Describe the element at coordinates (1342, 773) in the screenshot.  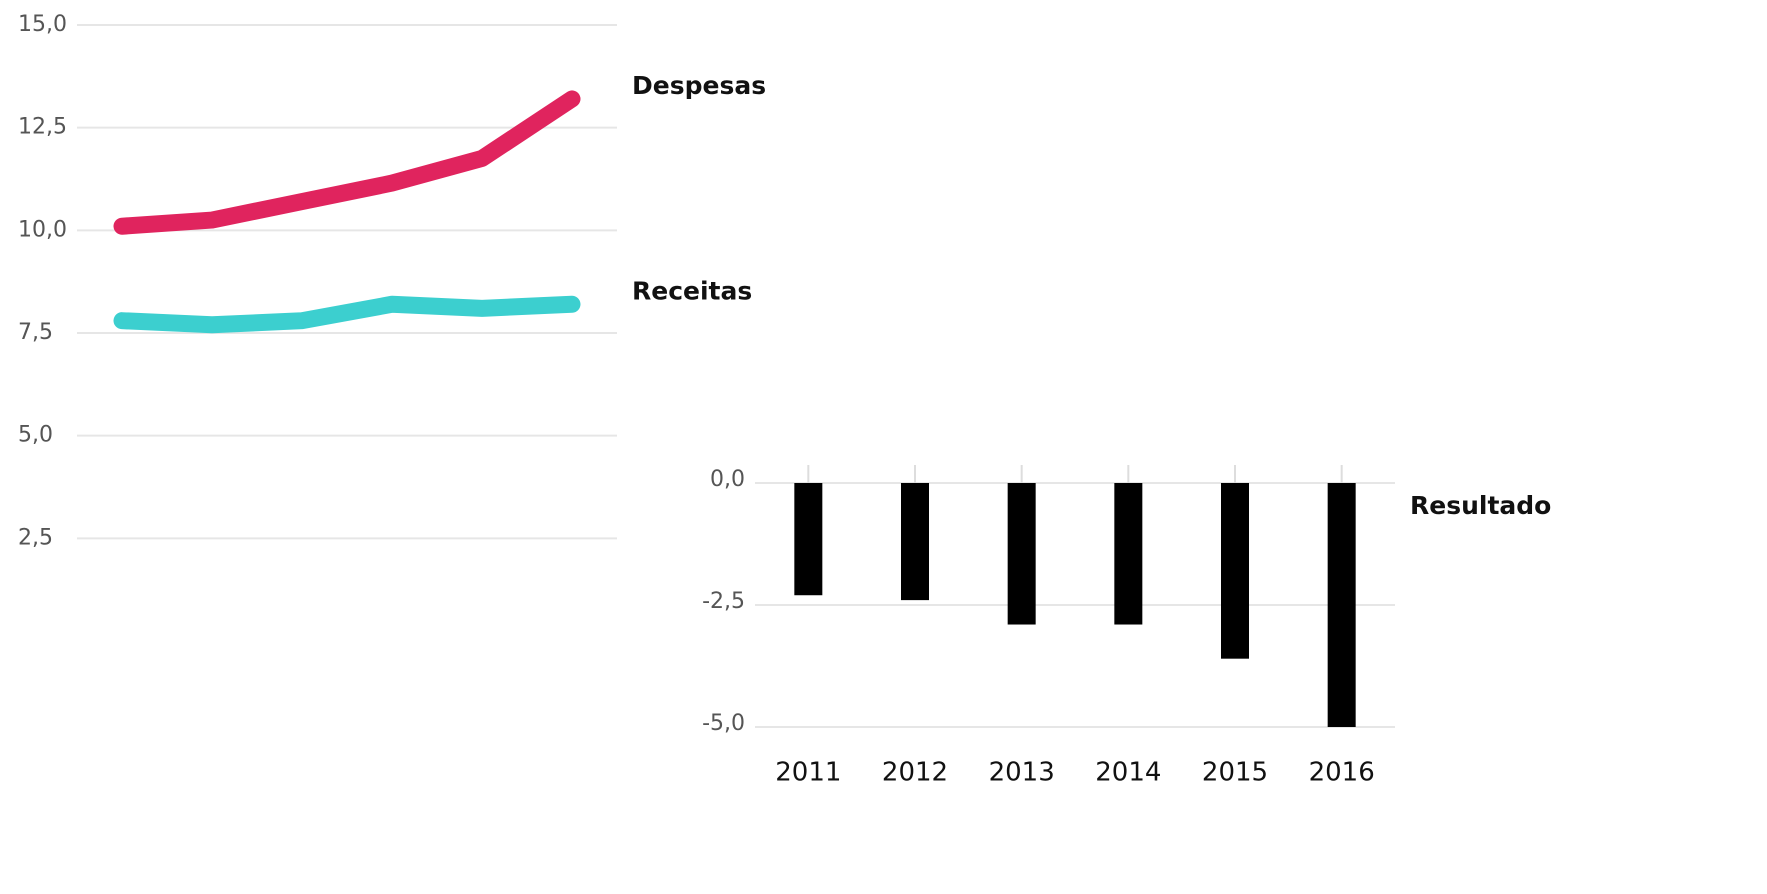
I see `x-tick-label: 2016` at that location.